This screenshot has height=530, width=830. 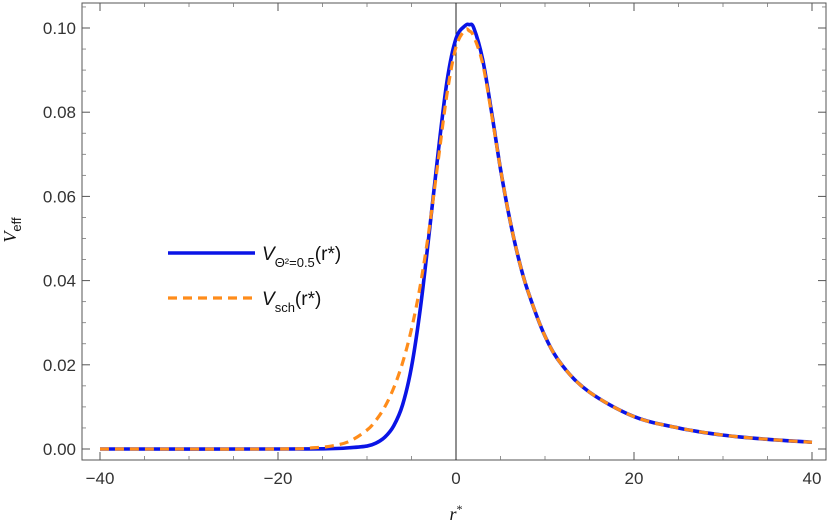 What do you see at coordinates (278, 478) in the screenshot?
I see `x-tick-label: −20` at bounding box center [278, 478].